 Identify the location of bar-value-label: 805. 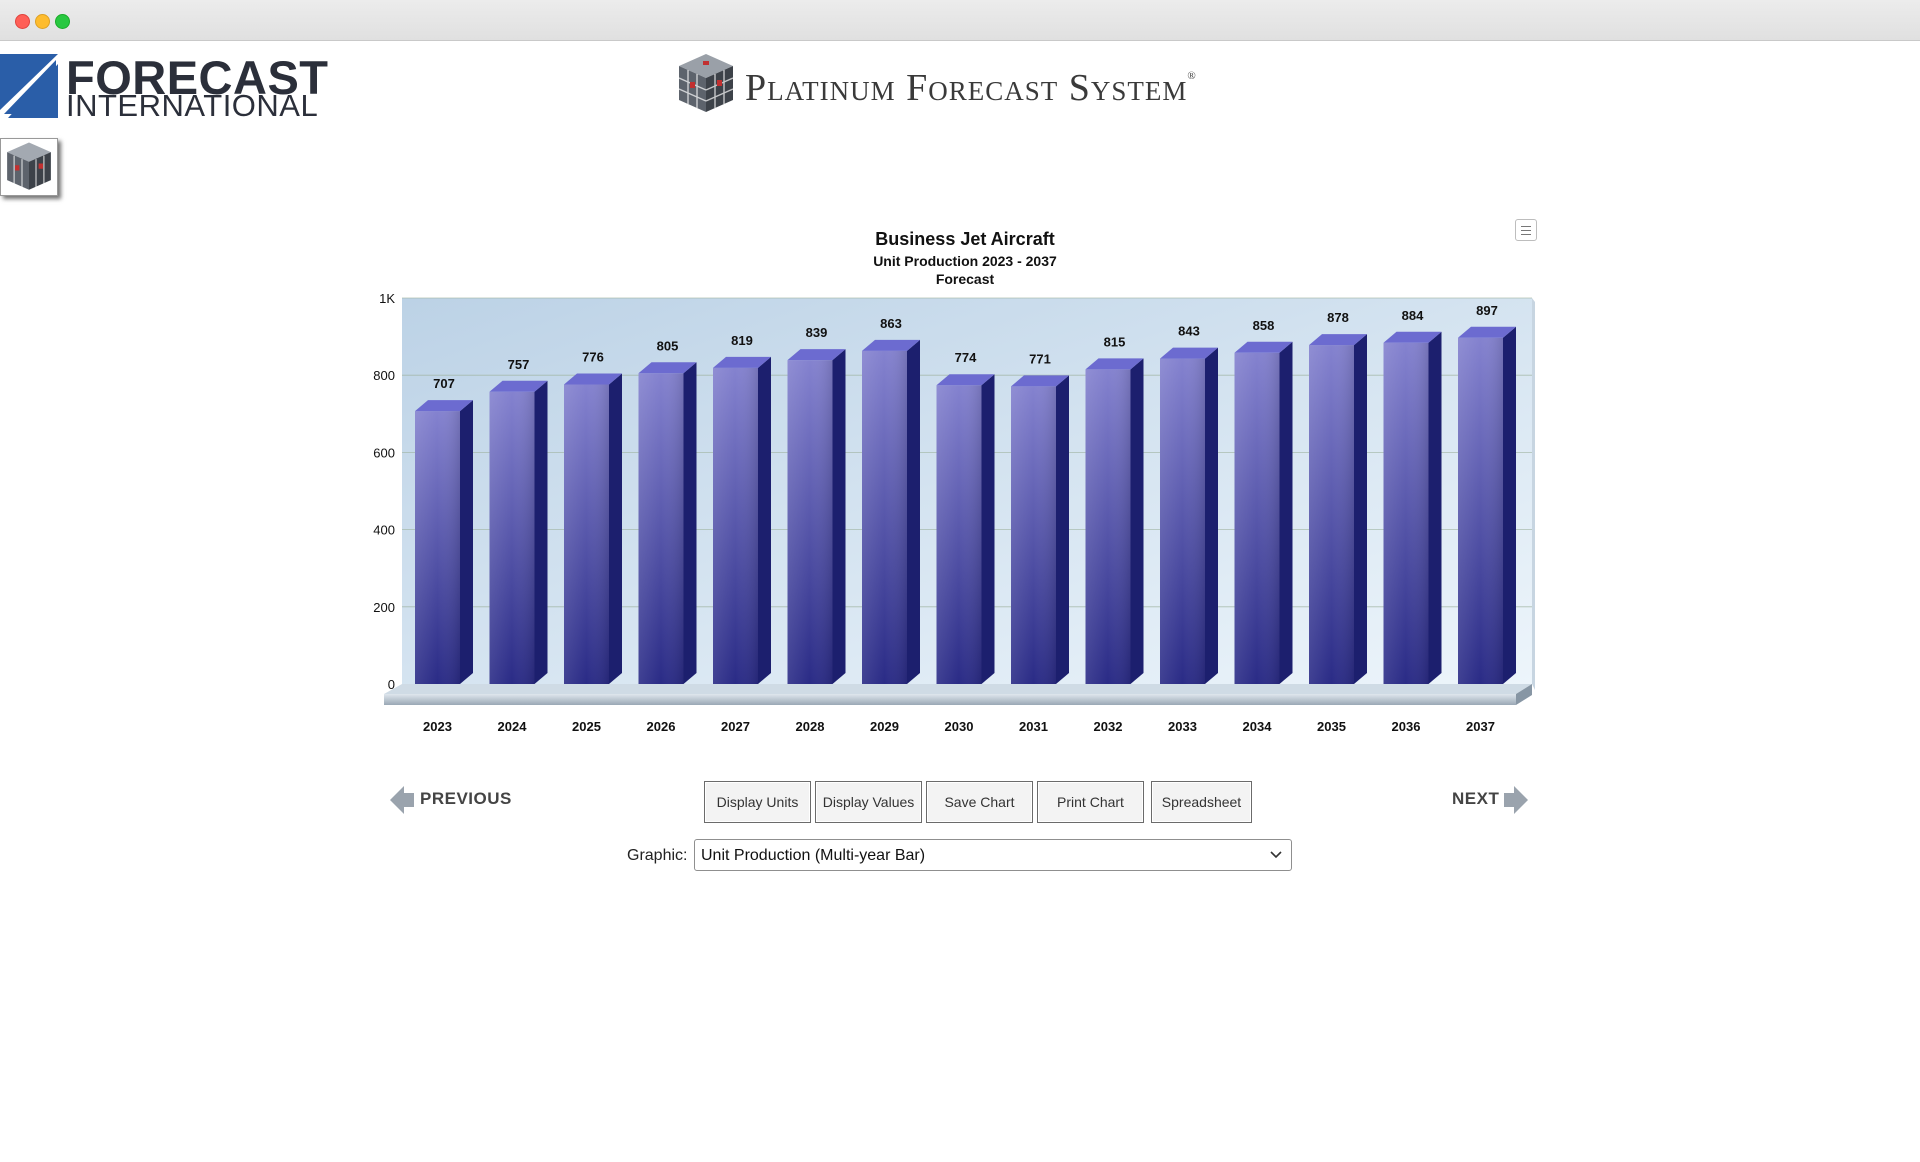
(668, 345).